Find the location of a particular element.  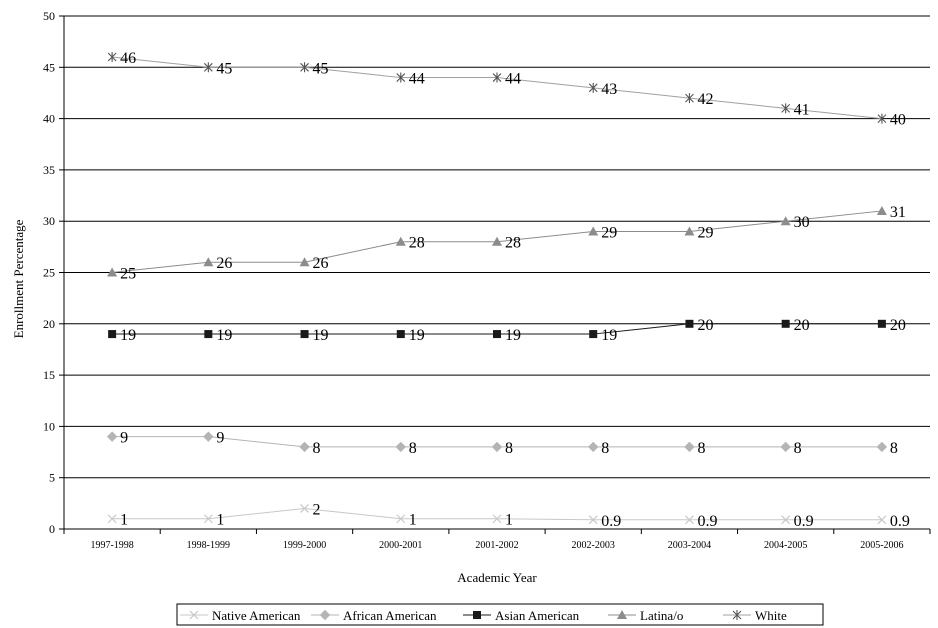

legend-entry: African American is located at coordinates (374, 615).